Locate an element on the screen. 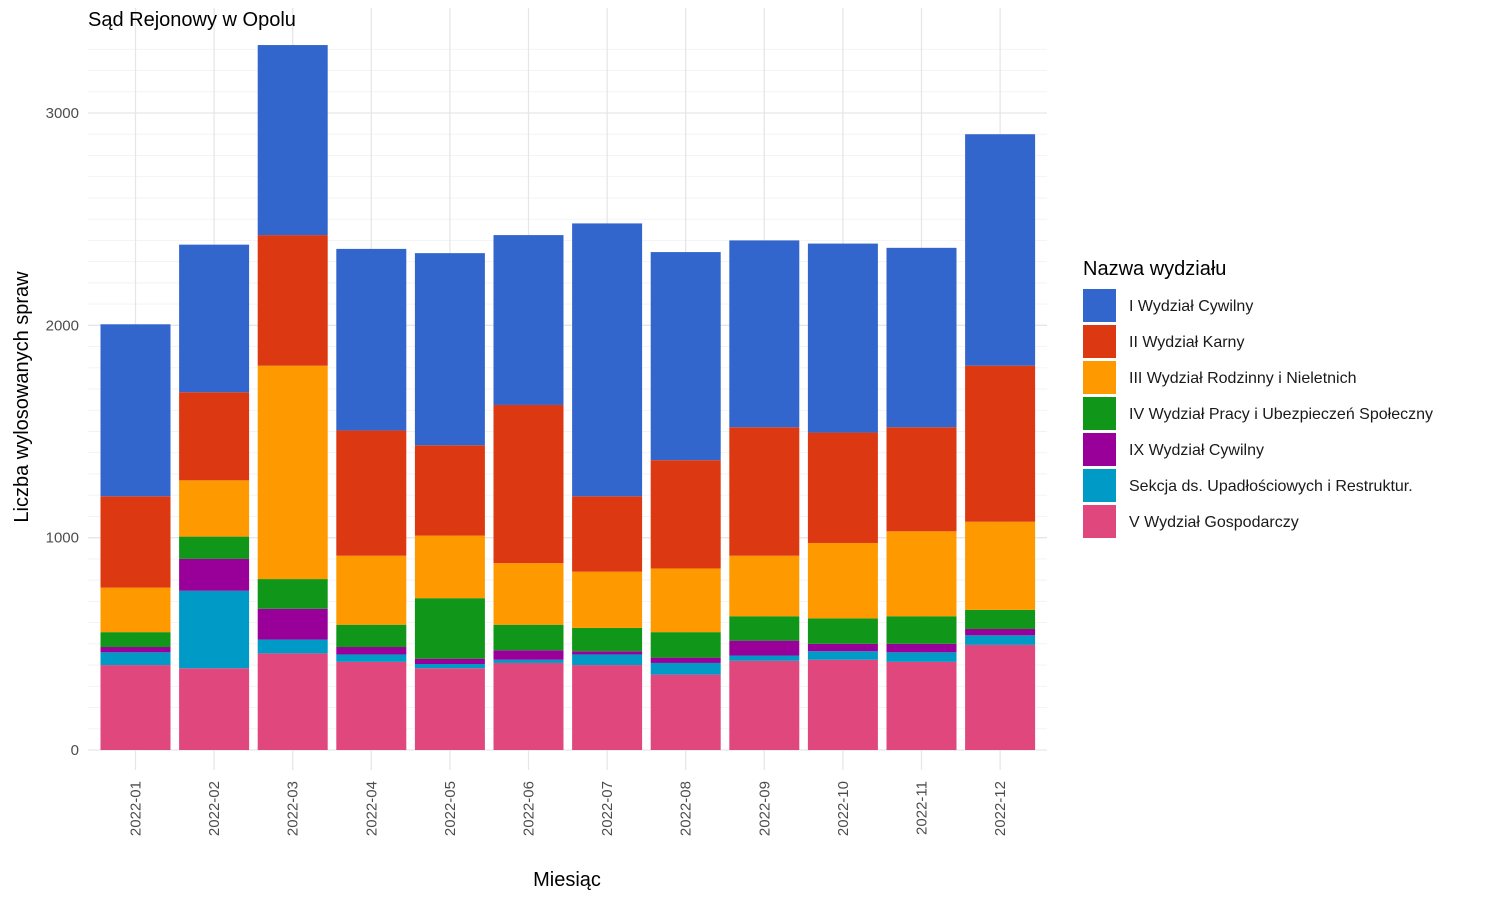 The height and width of the screenshot is (900, 1500). legend-label: V Wydział Gospodarczy is located at coordinates (1214, 522).